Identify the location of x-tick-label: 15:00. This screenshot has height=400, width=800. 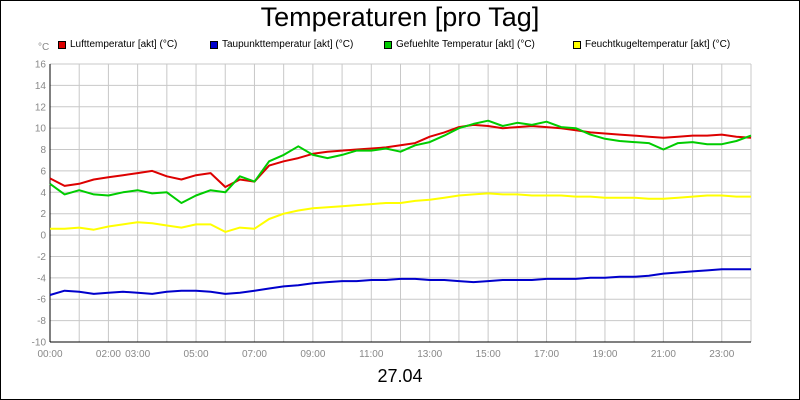
(488, 354).